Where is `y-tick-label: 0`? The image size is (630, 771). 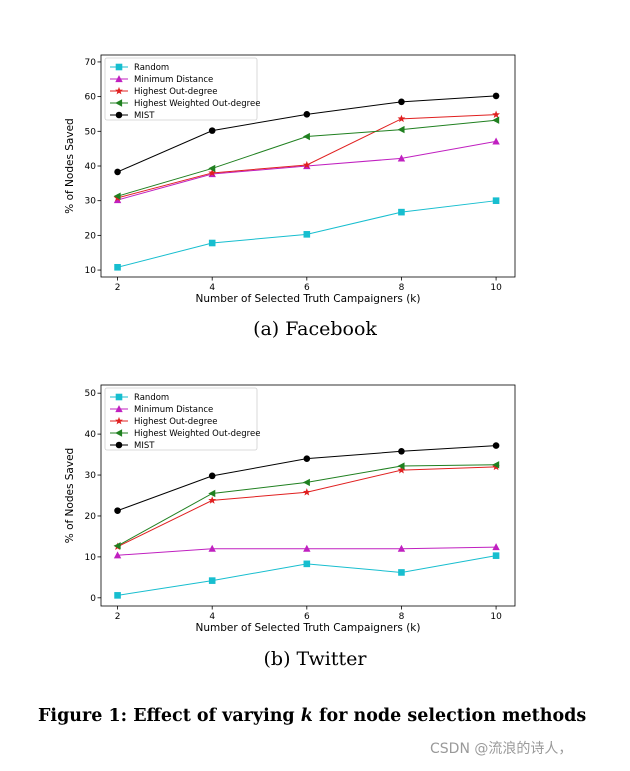
y-tick-label: 0 is located at coordinates (93, 599).